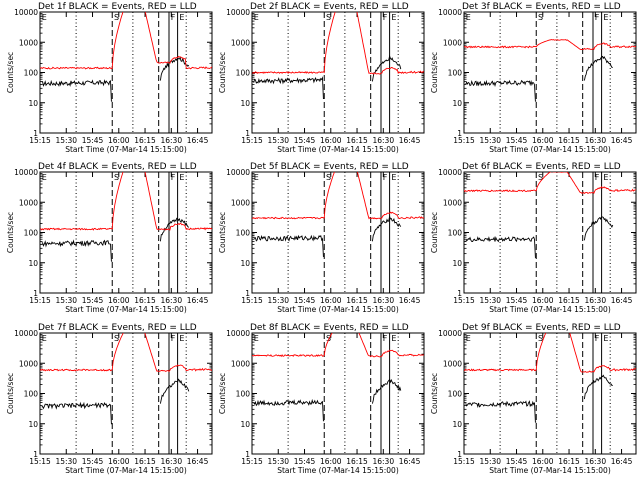 Image resolution: width=640 pixels, height=480 pixels. Describe the element at coordinates (117, 167) in the screenshot. I see `panel-title: Det 4f BLACK = Events, RED = LLD` at that location.